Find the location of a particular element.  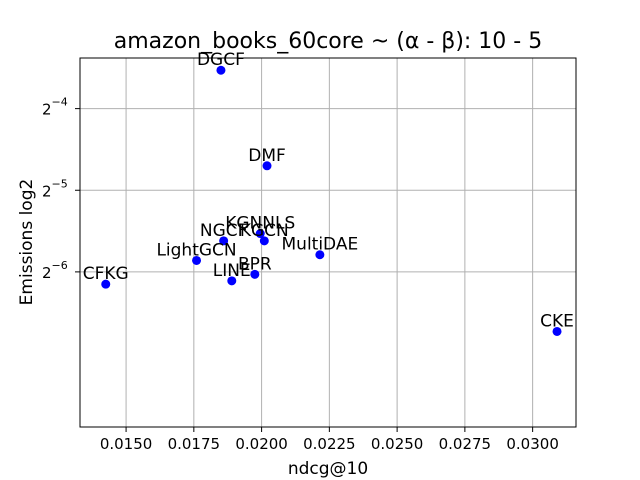

point-label: LightGCN is located at coordinates (196, 250).